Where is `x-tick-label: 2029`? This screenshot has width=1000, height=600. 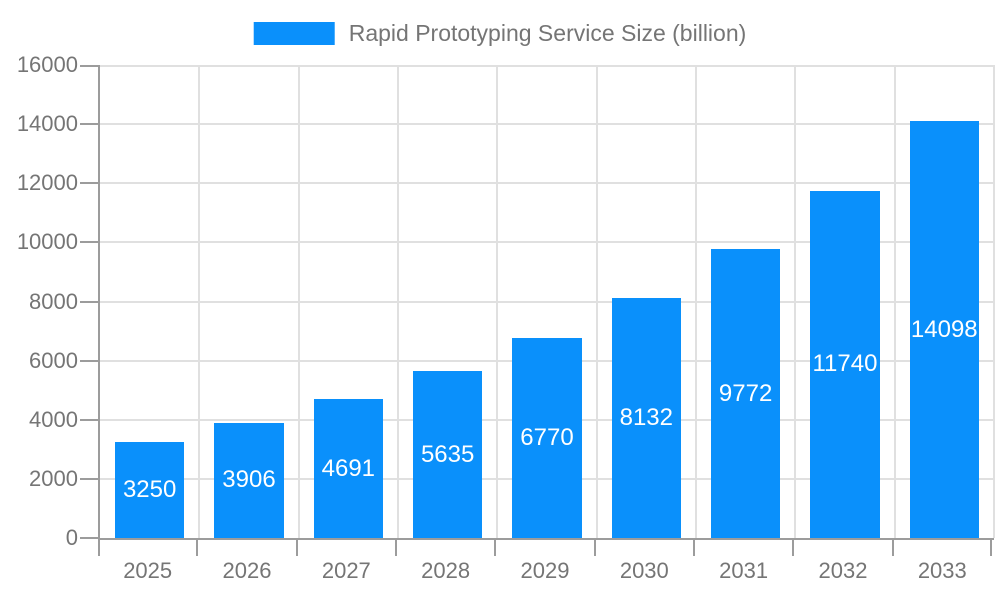 x-tick-label: 2029 is located at coordinates (545, 570).